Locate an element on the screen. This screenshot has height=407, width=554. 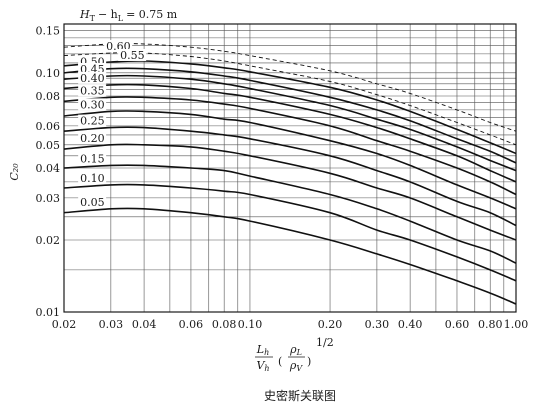
curve-label: 0.15 is located at coordinates (92, 158).